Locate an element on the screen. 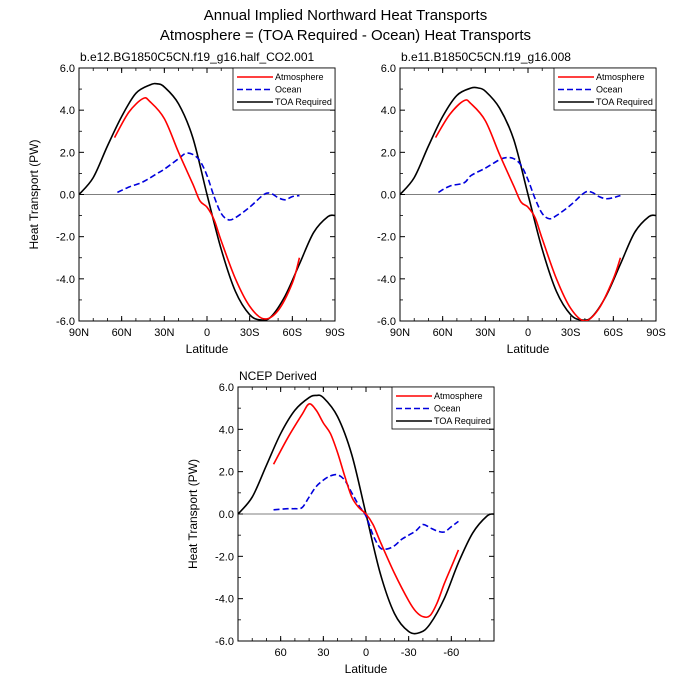  panel-title: b.e12.BG1850C5CN.f19_g16.half_CO2.001 is located at coordinates (197, 57).